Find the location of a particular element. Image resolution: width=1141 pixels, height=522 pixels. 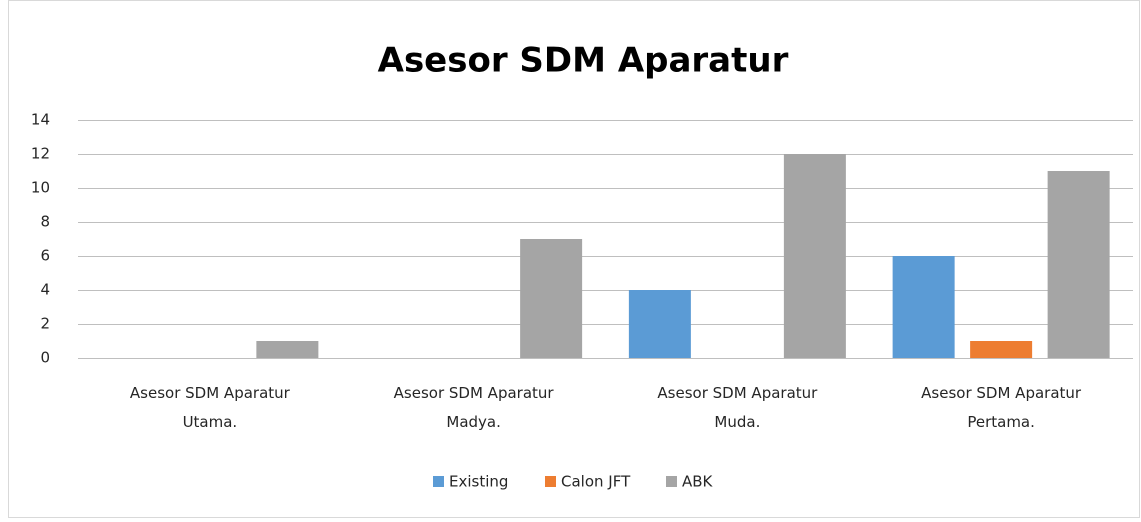

x-tick-label-line: Pertama. is located at coordinates (1001, 422).